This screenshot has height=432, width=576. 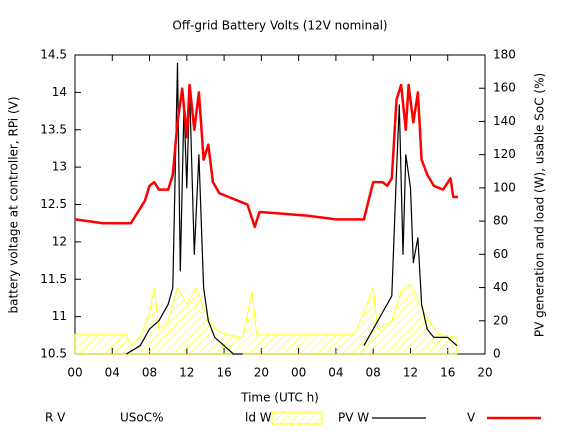 What do you see at coordinates (14, 204) in the screenshot?
I see `y-axis-label: battery voltage at controller, RPi (V)` at bounding box center [14, 204].